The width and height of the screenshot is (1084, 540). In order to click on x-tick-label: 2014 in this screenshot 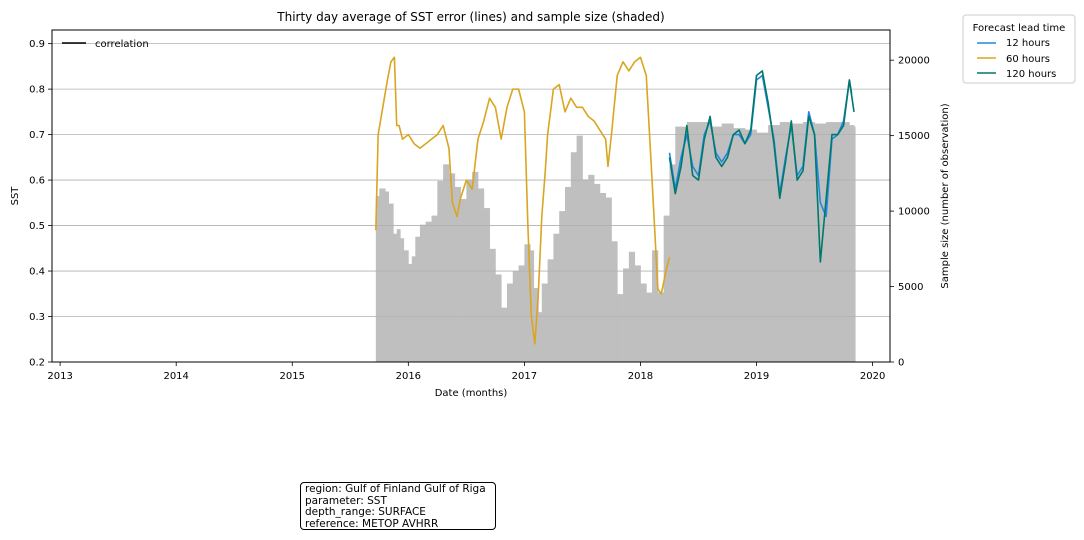, I will do `click(175, 376)`.